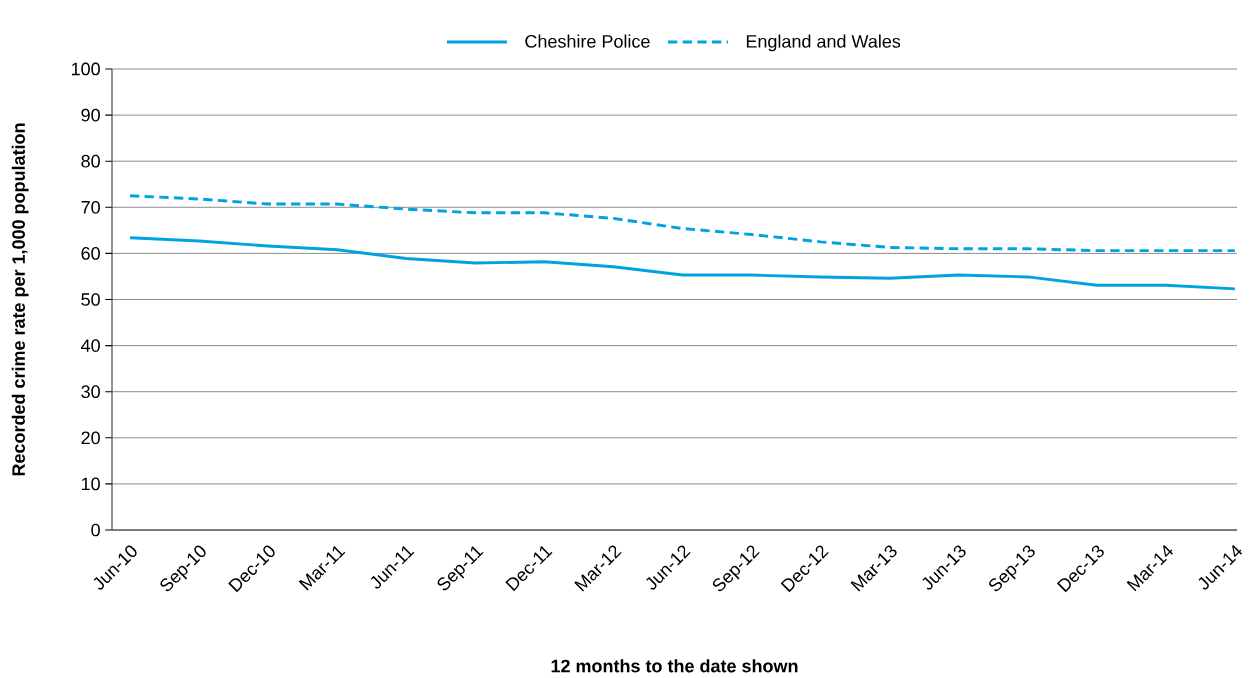 This screenshot has height=678, width=1255. What do you see at coordinates (90, 253) in the screenshot?
I see `y-tick-label: 60` at bounding box center [90, 253].